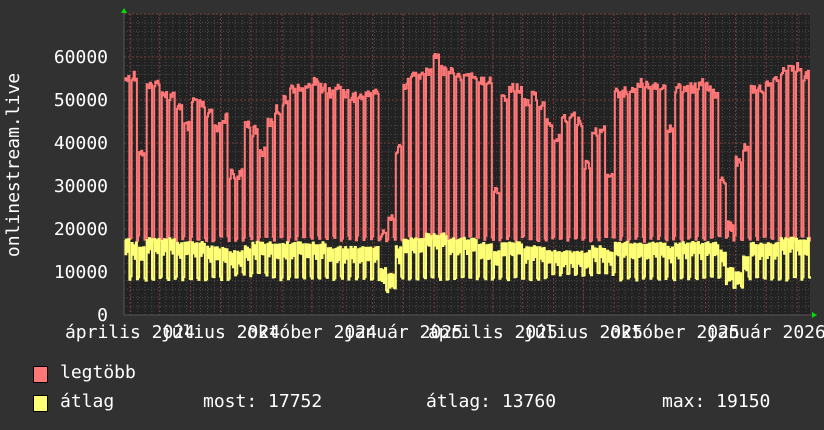 This screenshot has width=824, height=430. What do you see at coordinates (814, 315) in the screenshot?
I see `x-axis-arrow-icon` at bounding box center [814, 315].